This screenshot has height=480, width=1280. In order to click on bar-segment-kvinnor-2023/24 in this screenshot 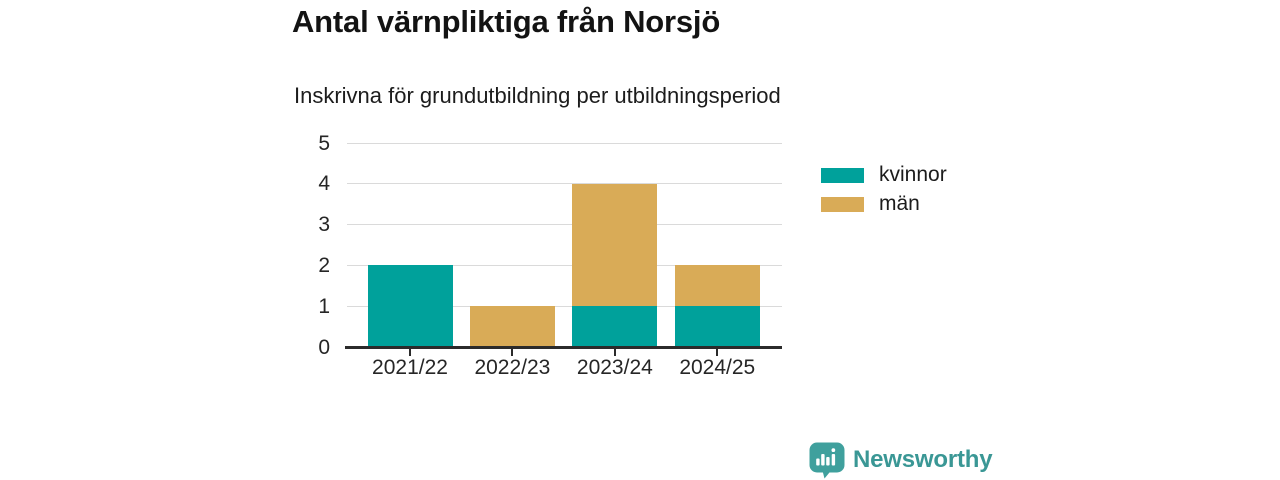, I will do `click(615, 326)`.